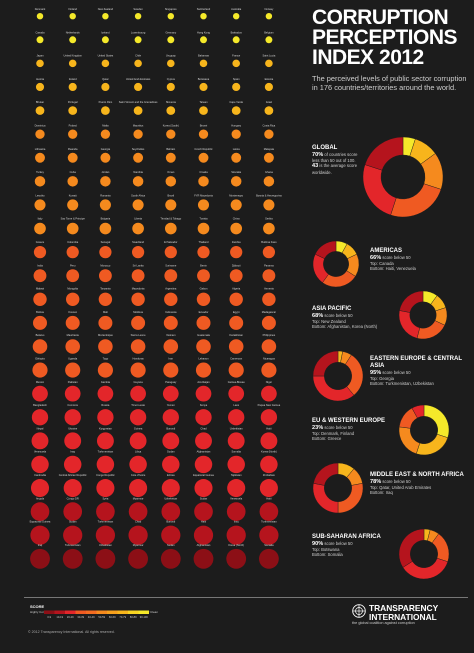 The width and height of the screenshot is (474, 653). Describe the element at coordinates (204, 79) in the screenshot. I see `country-label: Botswana` at that location.